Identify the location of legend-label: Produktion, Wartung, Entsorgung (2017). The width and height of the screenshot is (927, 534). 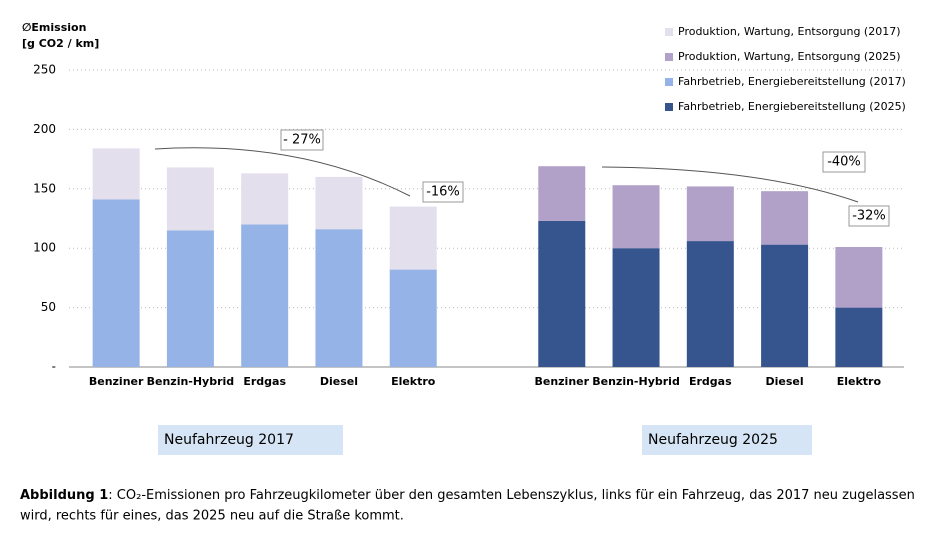
(789, 31).